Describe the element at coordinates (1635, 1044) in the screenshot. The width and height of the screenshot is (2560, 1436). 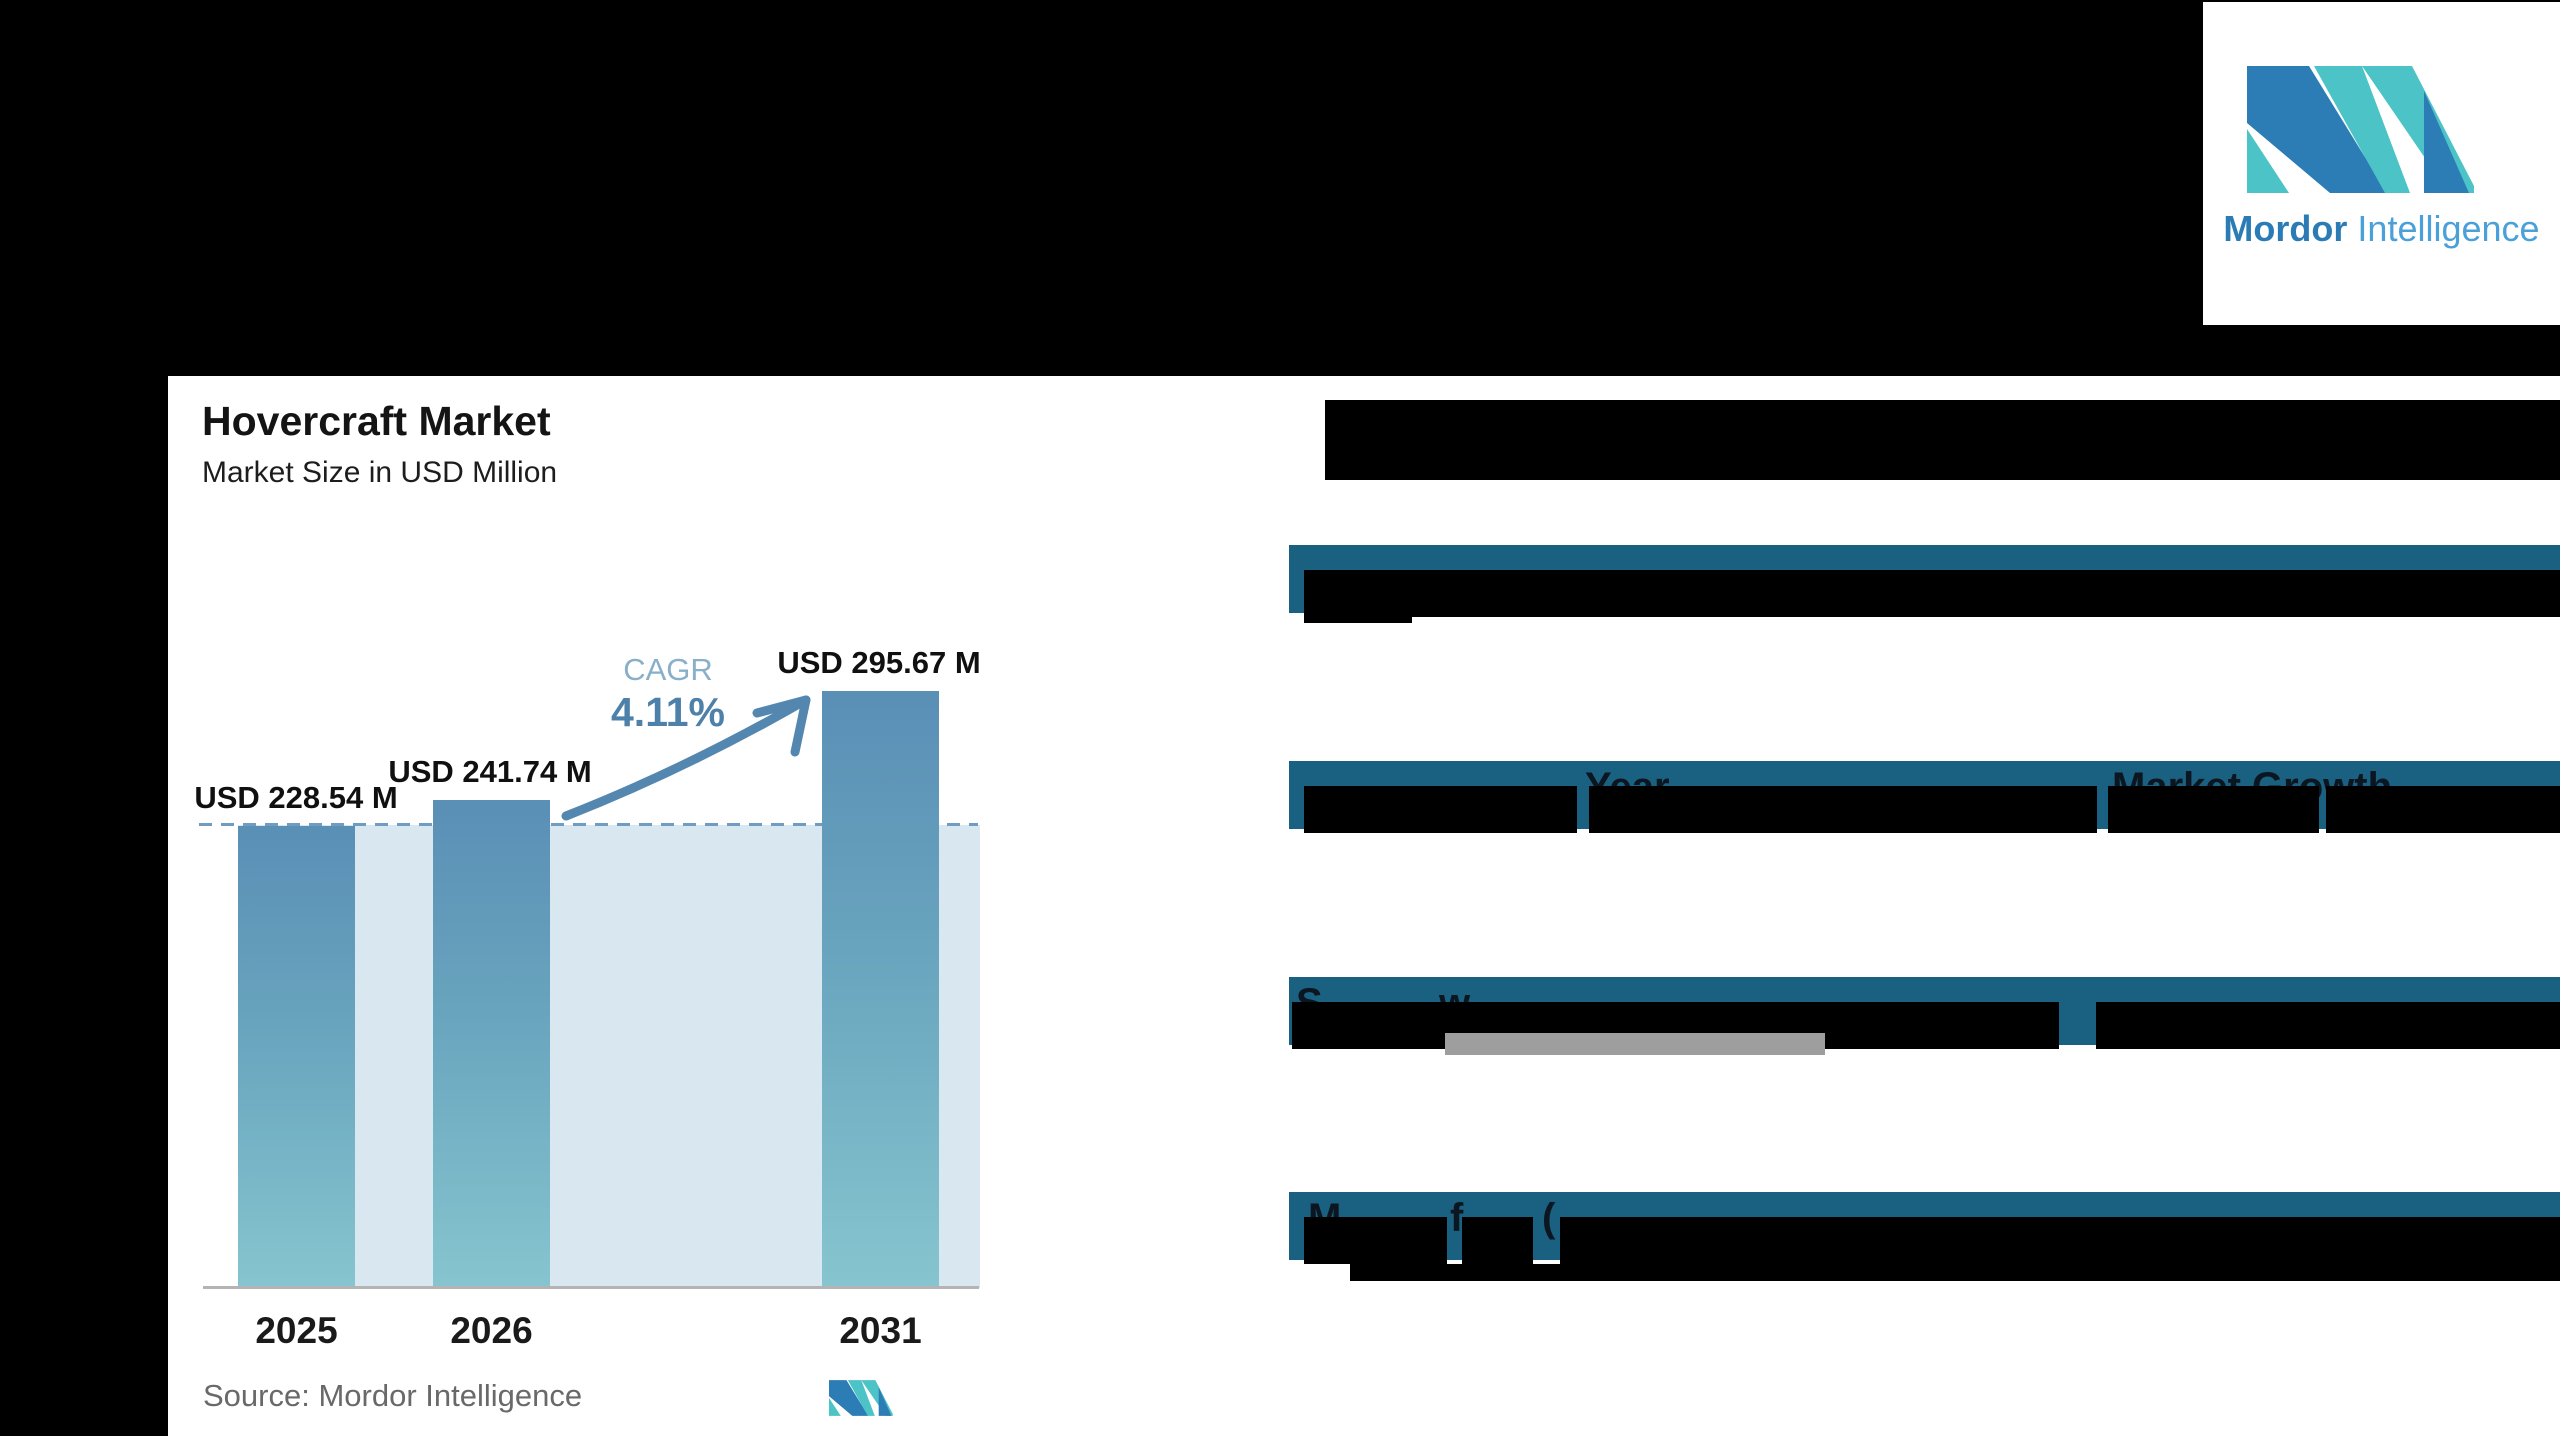
I see `gray-redaction-box` at that location.